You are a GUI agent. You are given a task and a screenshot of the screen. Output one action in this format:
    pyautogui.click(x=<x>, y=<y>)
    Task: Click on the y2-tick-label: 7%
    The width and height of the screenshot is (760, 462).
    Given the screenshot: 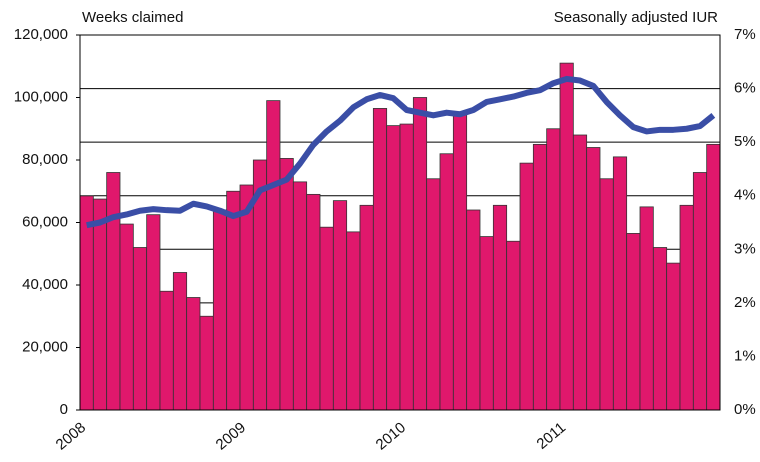 What is the action you would take?
    pyautogui.click(x=745, y=34)
    